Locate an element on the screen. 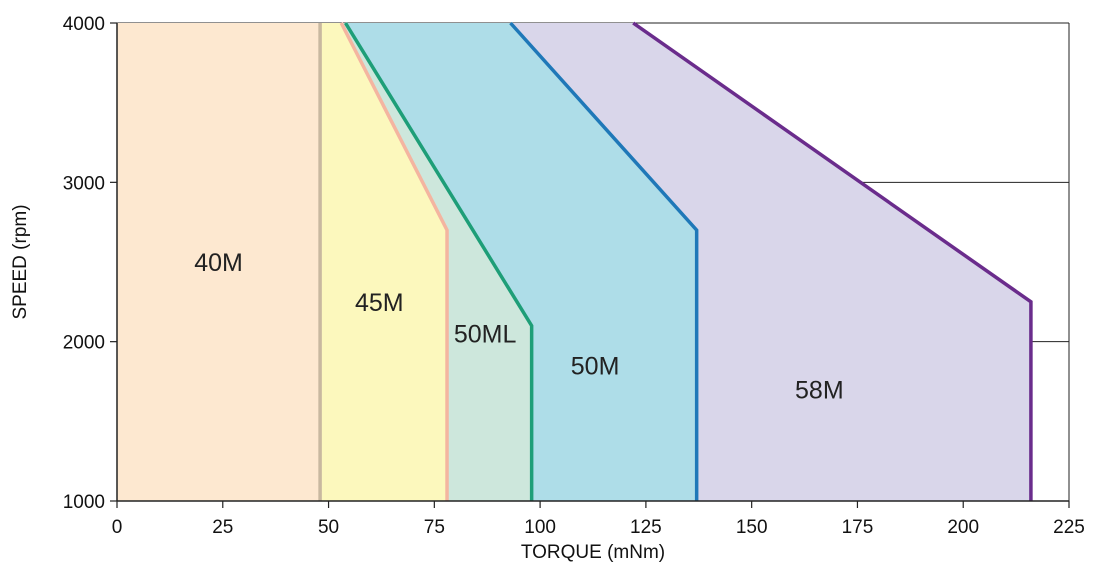 This screenshot has height=569, width=1102. x-tick-label-7: 175 is located at coordinates (858, 527).